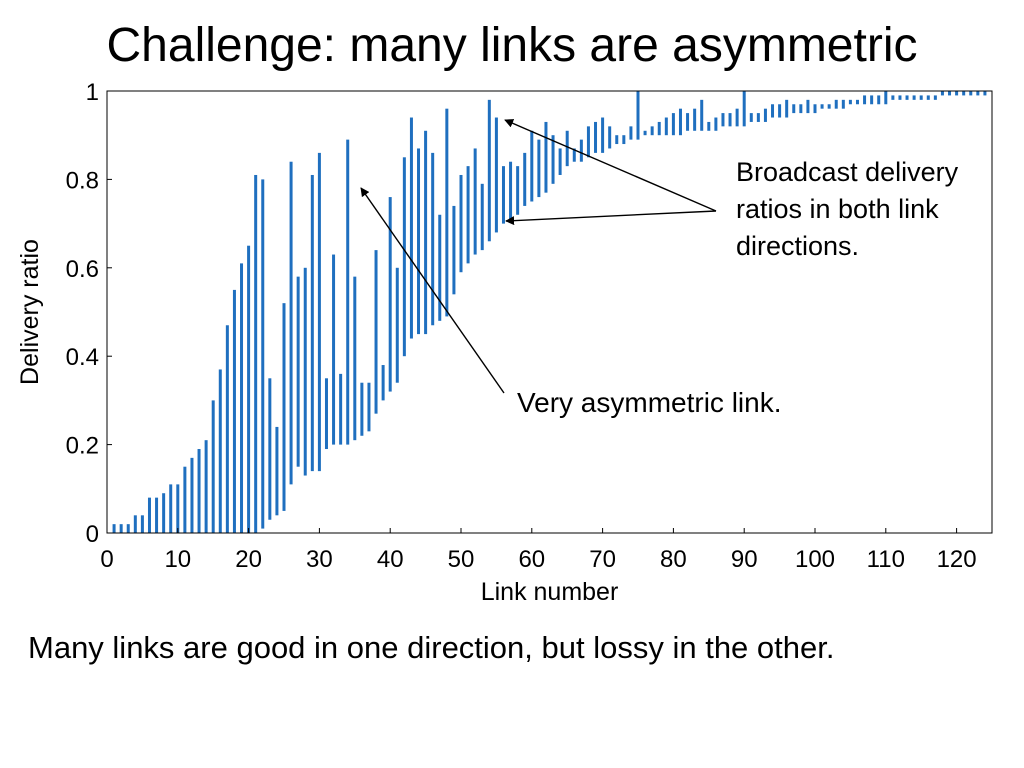 This screenshot has width=1024, height=768. What do you see at coordinates (837, 209) in the screenshot?
I see `broadcast-annotation-line: ratios in both link` at bounding box center [837, 209].